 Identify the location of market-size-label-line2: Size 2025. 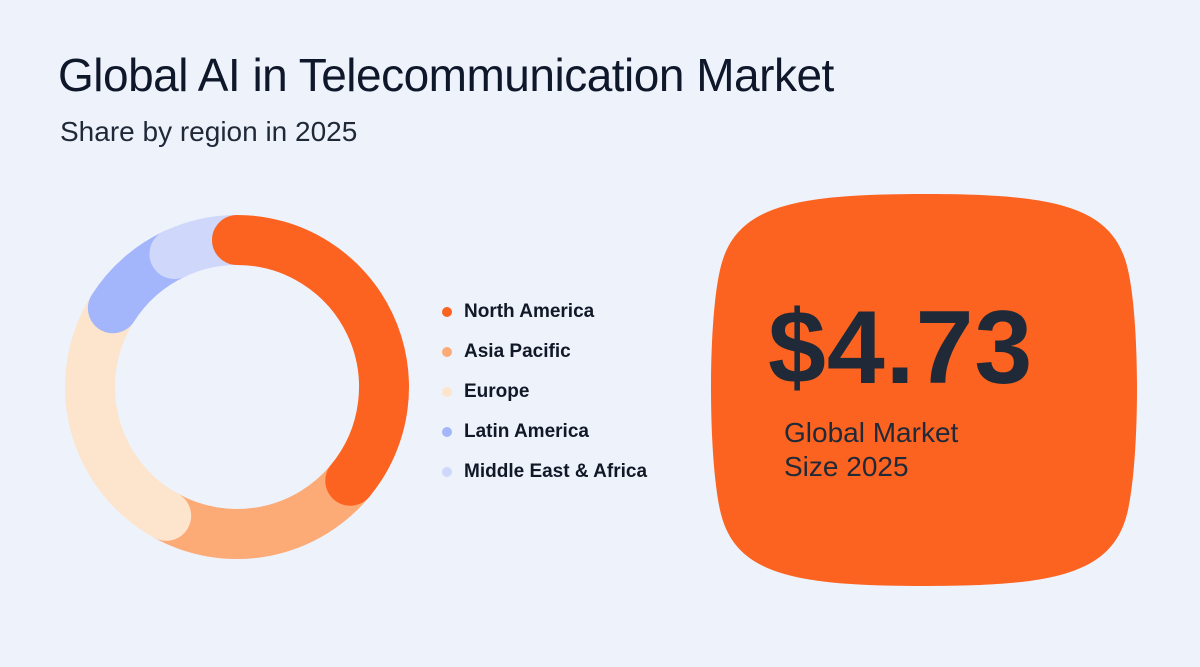
(846, 466).